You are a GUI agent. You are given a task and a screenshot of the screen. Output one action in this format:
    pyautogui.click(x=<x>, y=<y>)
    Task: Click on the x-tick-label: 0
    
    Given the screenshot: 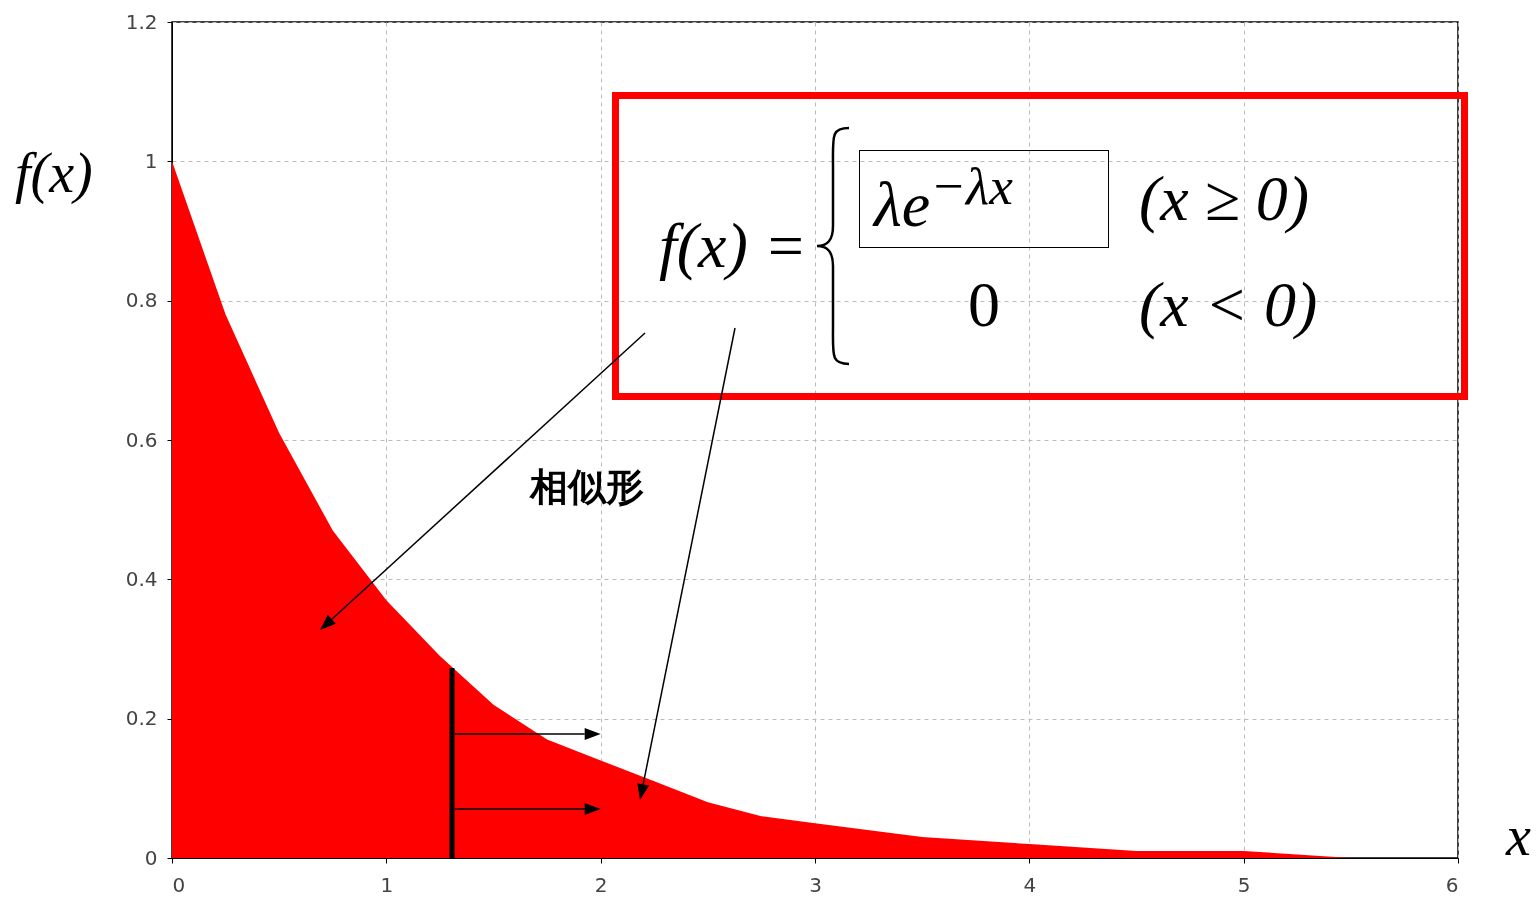 What is the action you would take?
    pyautogui.click(x=179, y=884)
    